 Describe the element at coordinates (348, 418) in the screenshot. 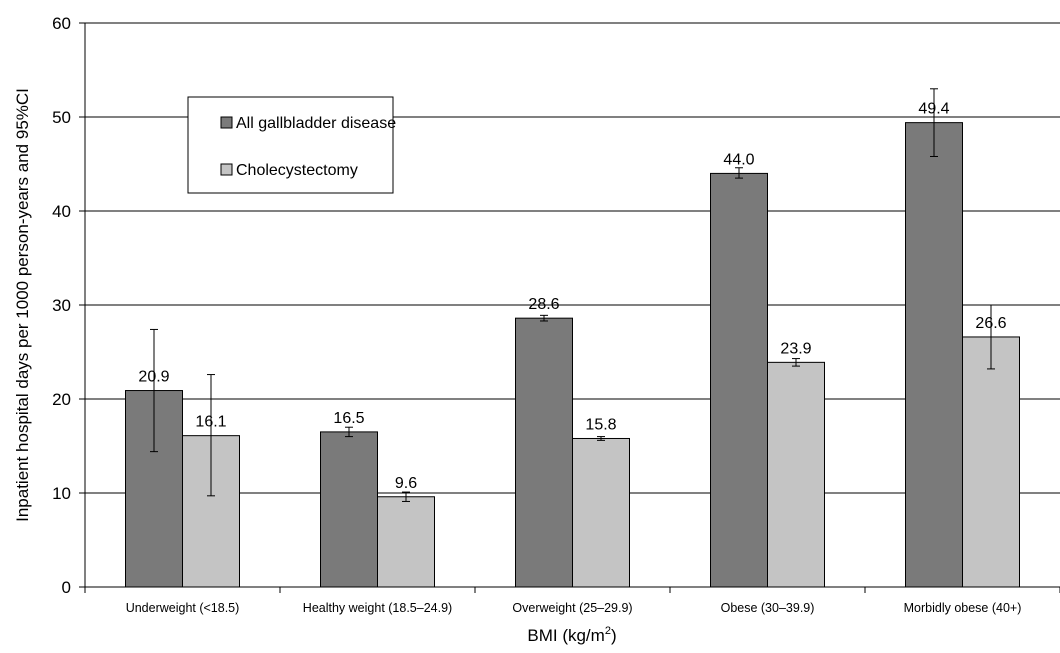

I see `data-label: 16.5` at that location.